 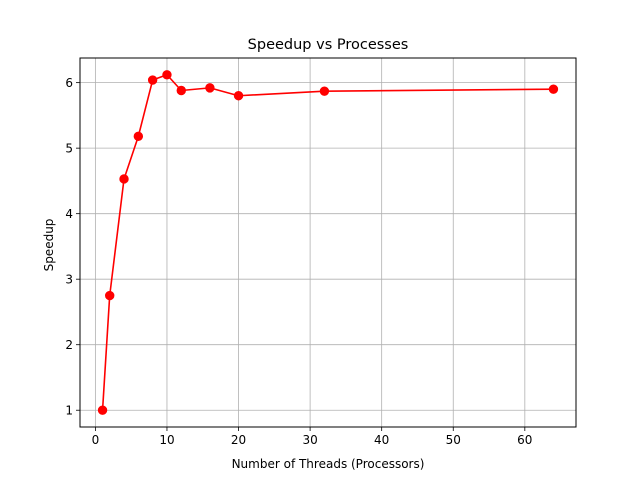 What do you see at coordinates (49, 245) in the screenshot?
I see `y-axis-label: Speedup` at bounding box center [49, 245].